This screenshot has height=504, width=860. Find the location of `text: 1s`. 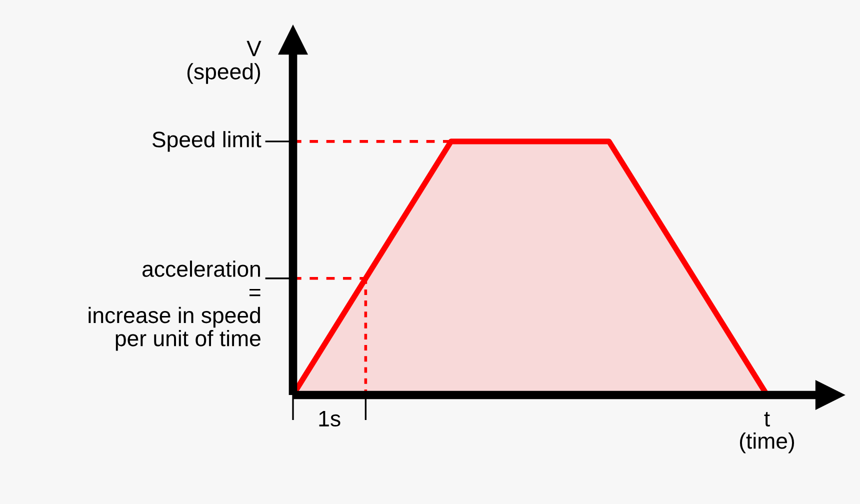

text: 1s is located at coordinates (329, 419).